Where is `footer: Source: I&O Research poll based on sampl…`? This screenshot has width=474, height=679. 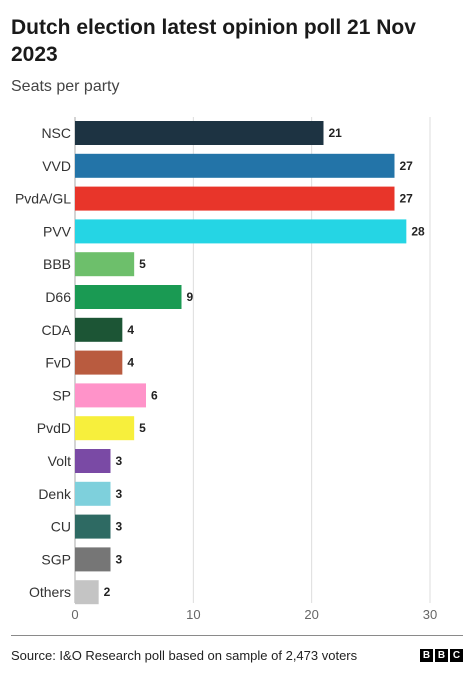
footer: Source: I&O Research poll based on sampl… is located at coordinates (237, 655).